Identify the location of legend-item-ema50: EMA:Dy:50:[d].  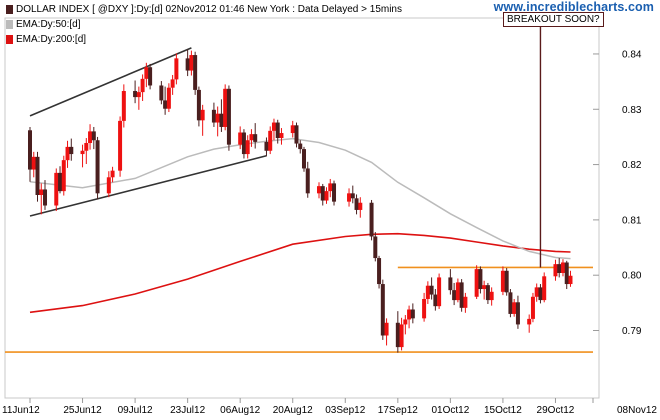
(204, 24).